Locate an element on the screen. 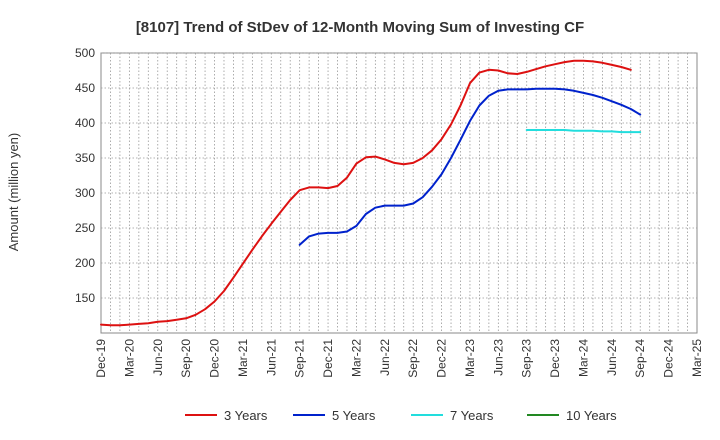 This screenshot has height=440, width=720. x-tick-label: Jun-22 is located at coordinates (385, 357).